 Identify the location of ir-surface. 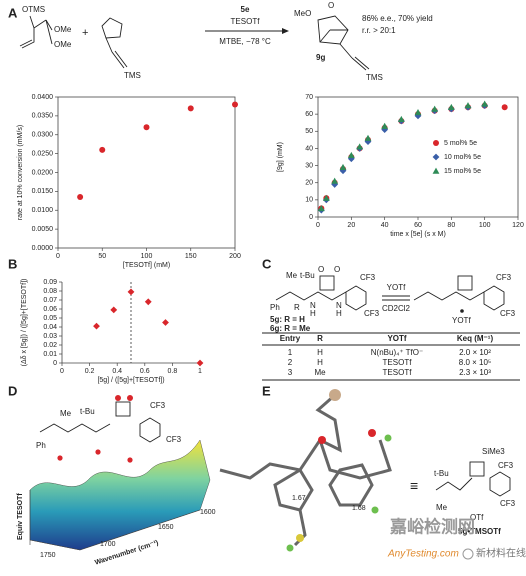
(120, 495).